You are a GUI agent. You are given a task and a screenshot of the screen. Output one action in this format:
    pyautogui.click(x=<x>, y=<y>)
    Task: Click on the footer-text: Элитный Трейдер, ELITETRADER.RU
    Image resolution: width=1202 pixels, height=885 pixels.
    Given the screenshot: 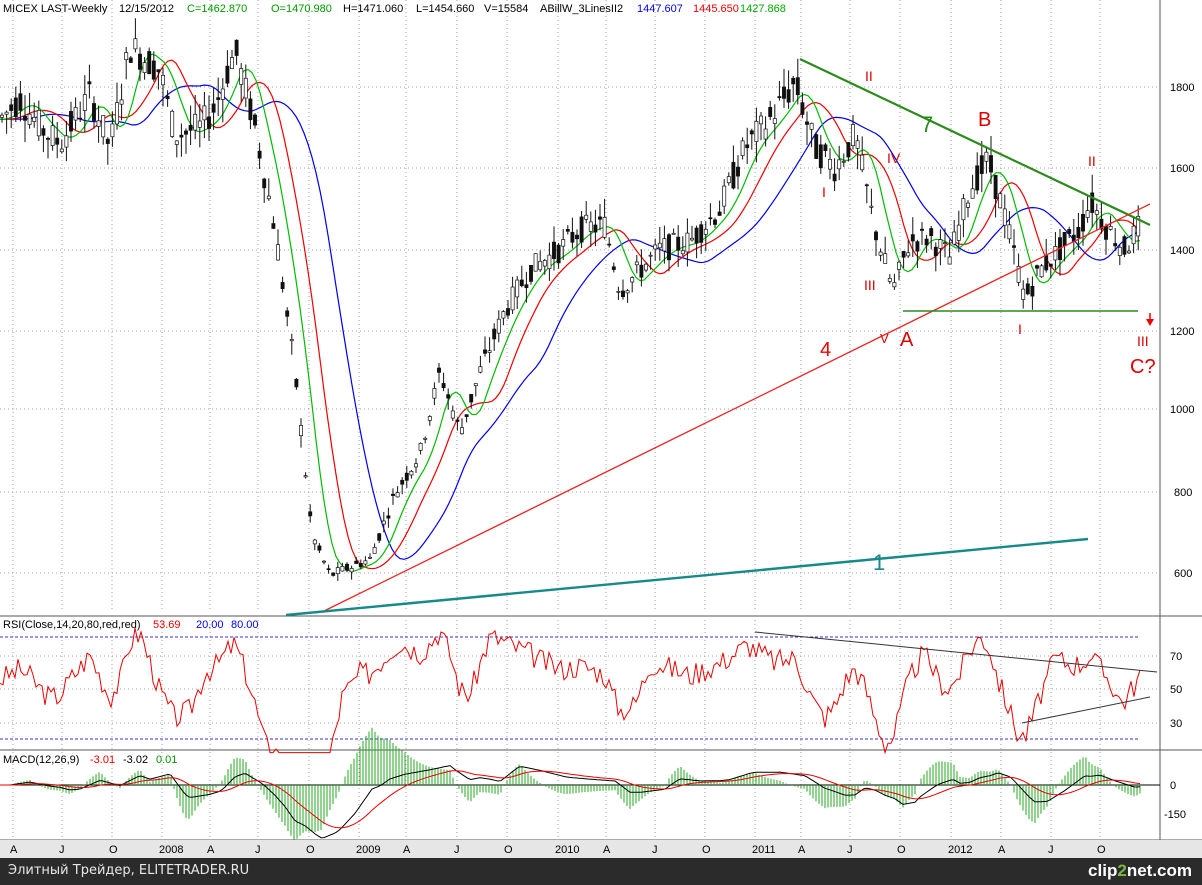 What is the action you would take?
    pyautogui.click(x=129, y=870)
    